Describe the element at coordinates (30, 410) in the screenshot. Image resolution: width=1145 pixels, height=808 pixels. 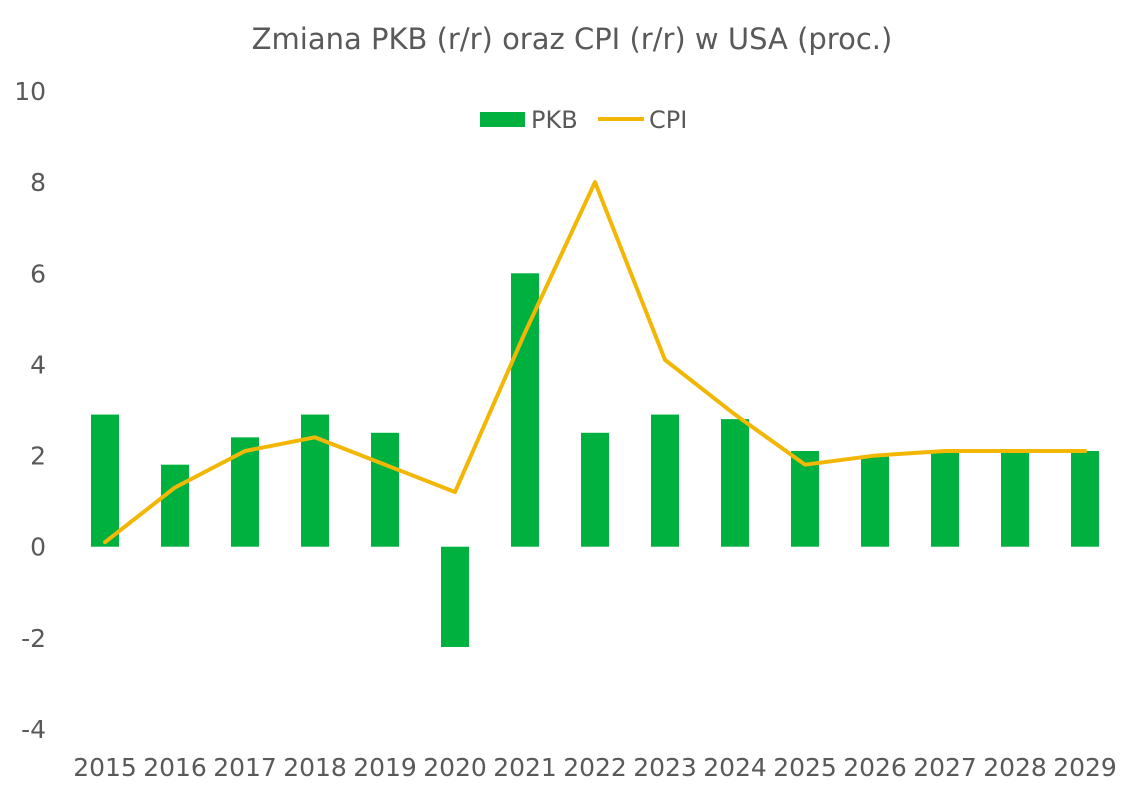
I see `y-axis: 10 8 6 4 2 0 -2 -4` at that location.